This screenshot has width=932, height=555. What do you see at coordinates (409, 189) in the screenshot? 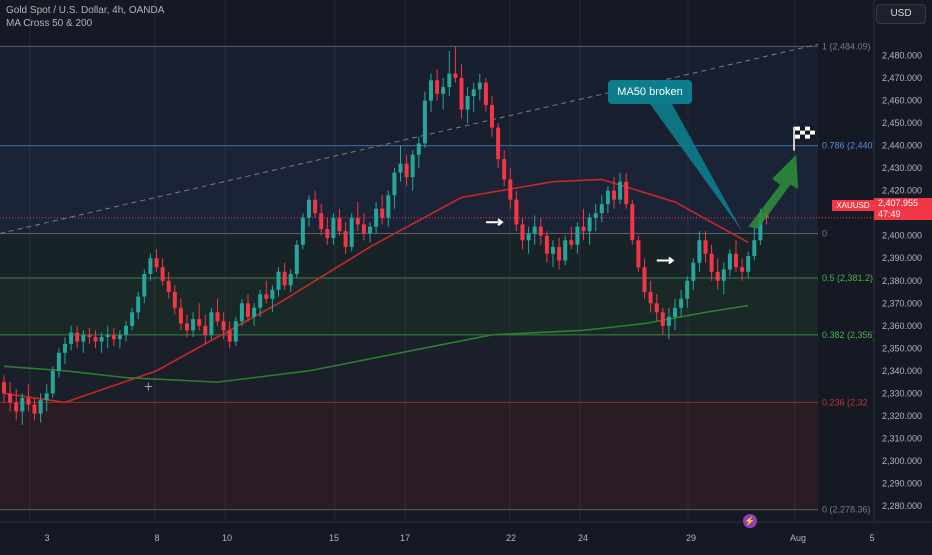
I see `fib-zone` at bounding box center [409, 189].